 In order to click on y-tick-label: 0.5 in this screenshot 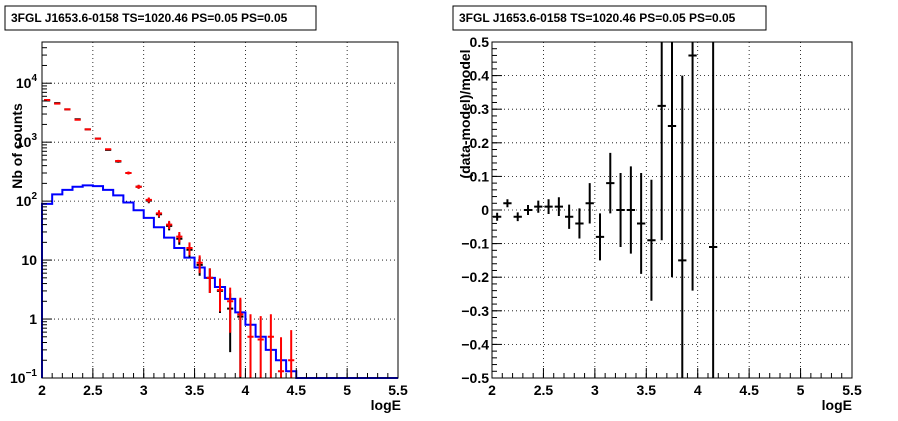, I will do `click(480, 42)`.